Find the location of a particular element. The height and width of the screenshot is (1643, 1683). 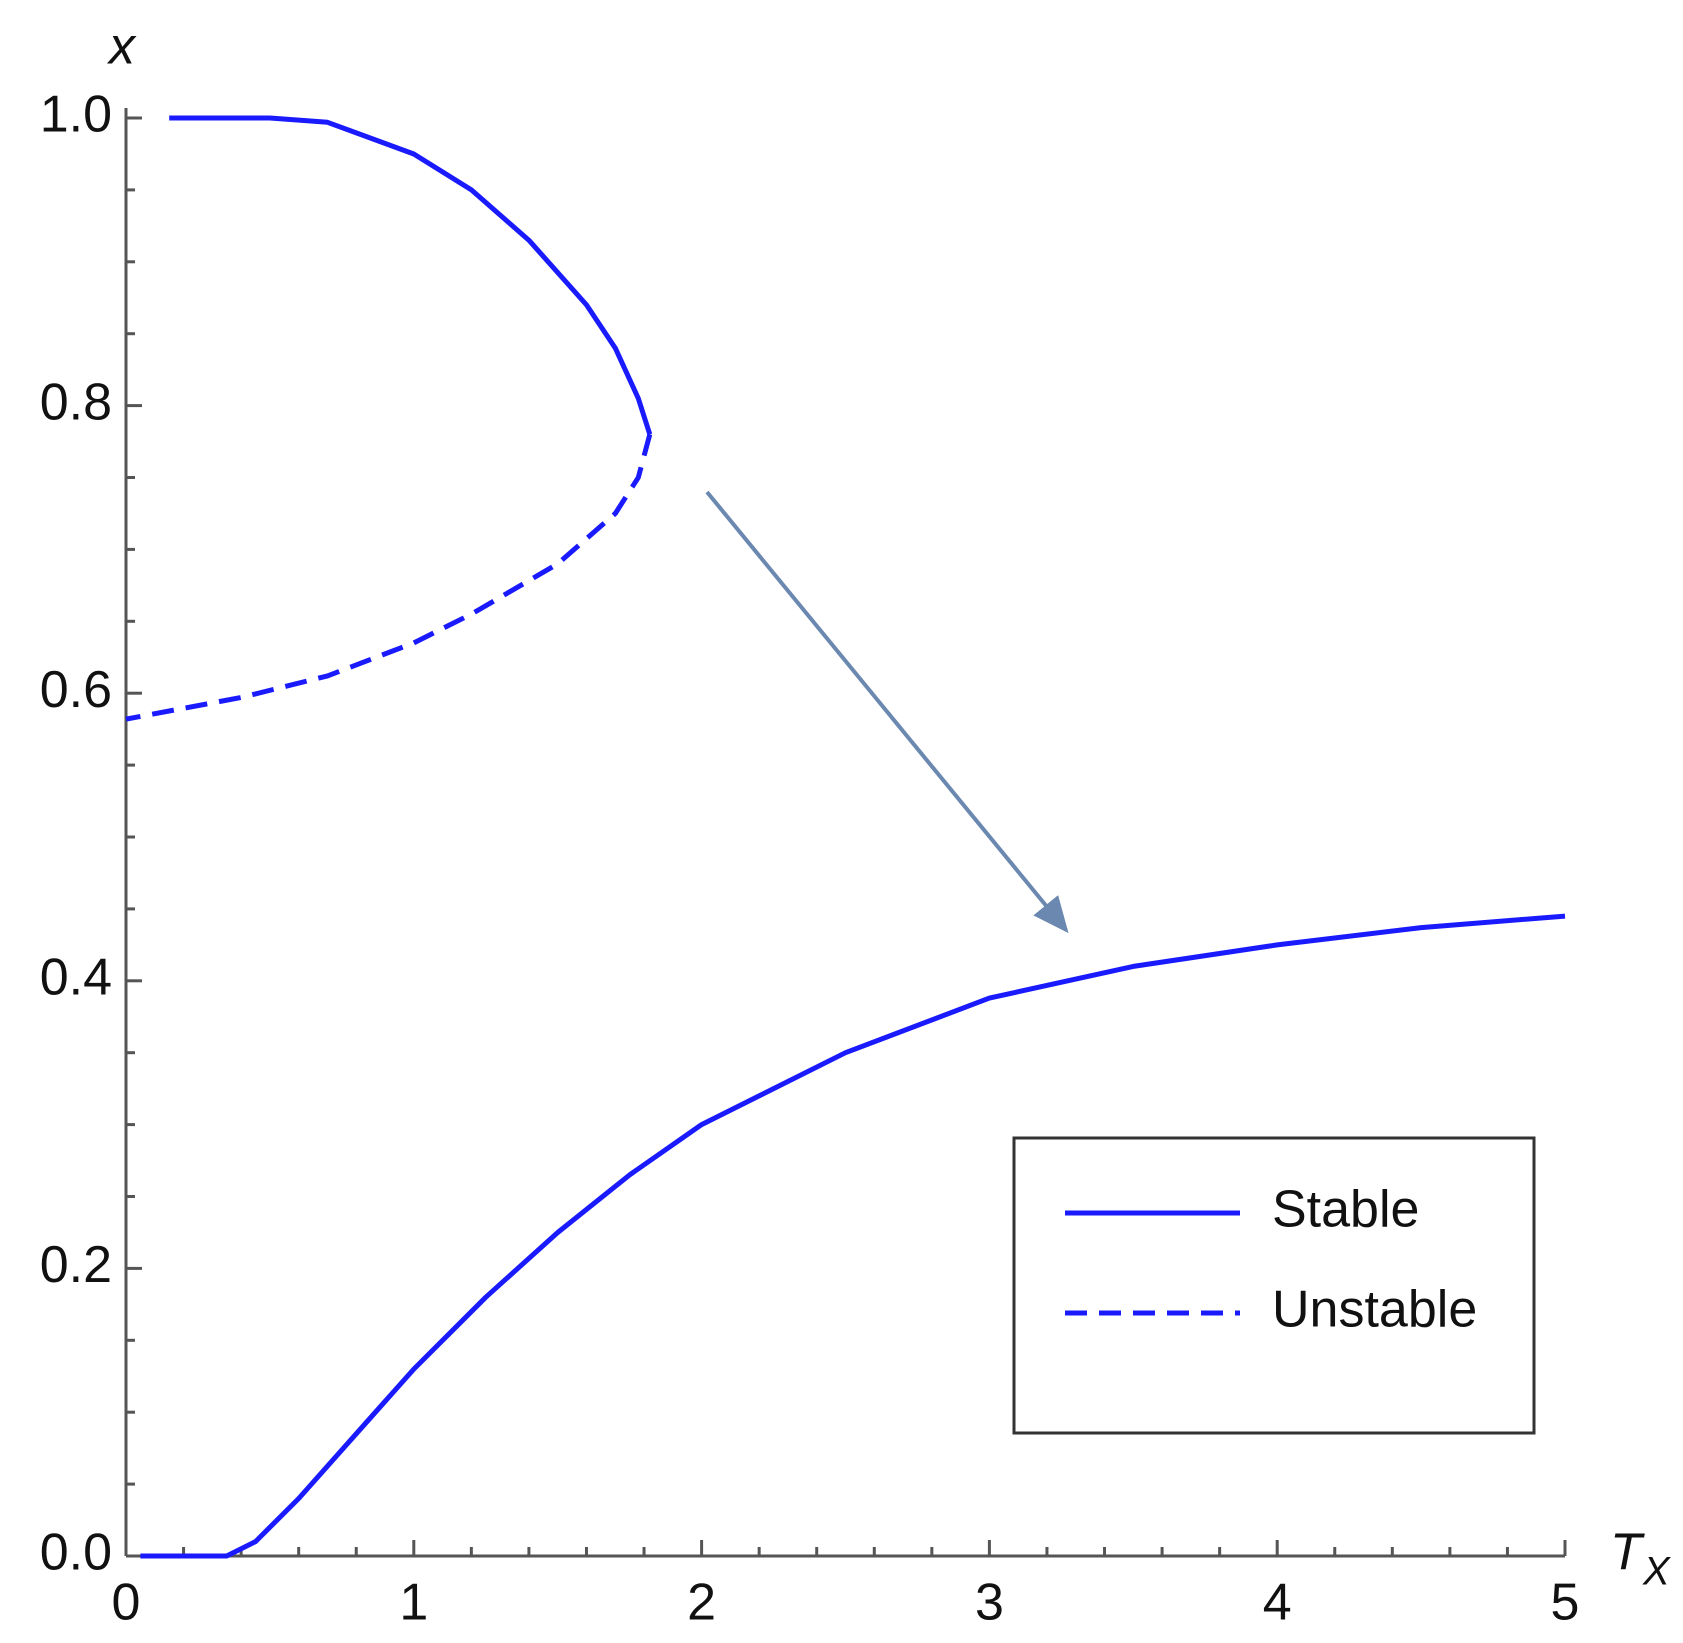

legend-box is located at coordinates (1274, 1285).